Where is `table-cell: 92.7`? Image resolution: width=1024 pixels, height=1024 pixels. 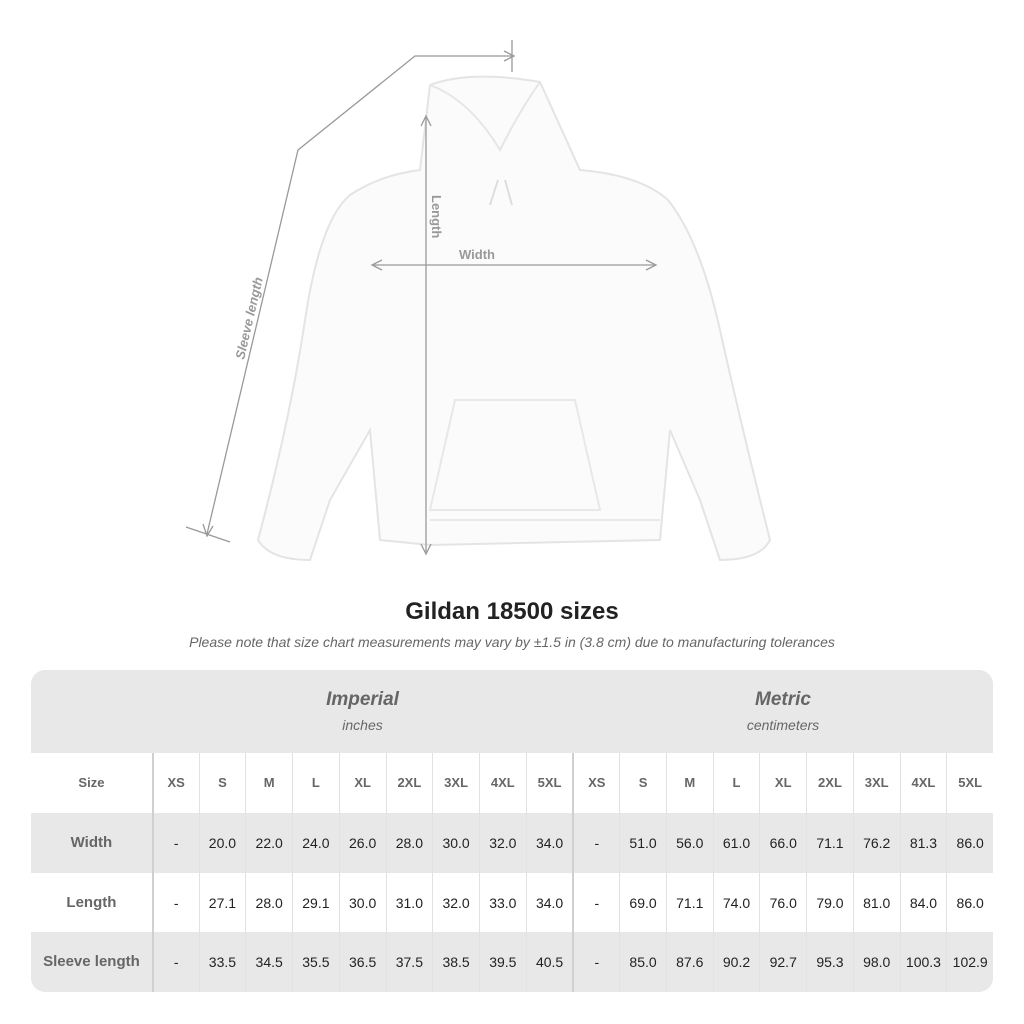
table-cell: 92.7 is located at coordinates (782, 962).